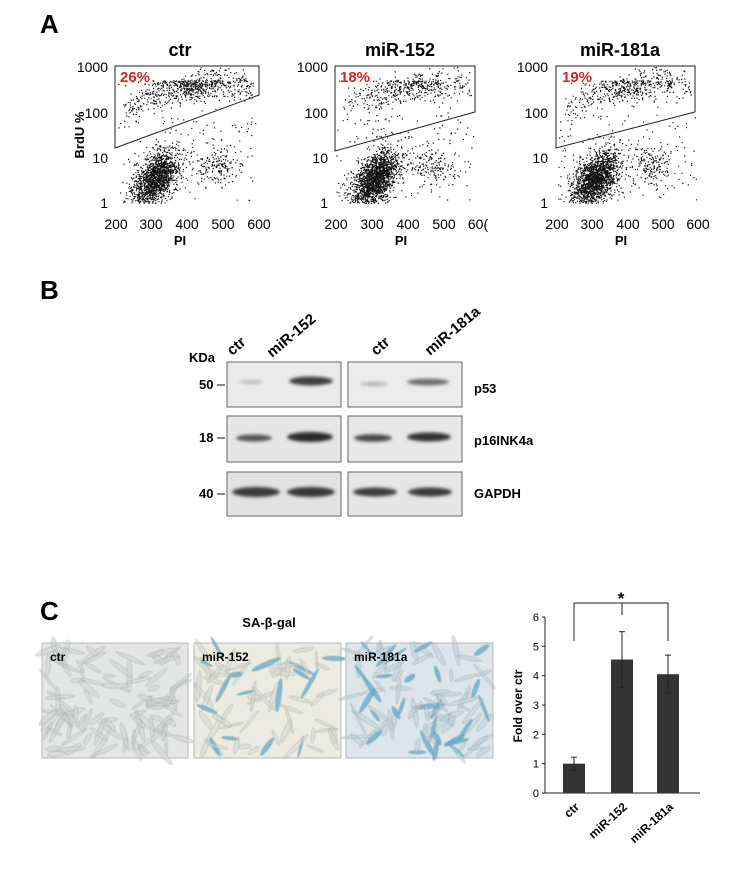 This screenshot has height=881, width=750. What do you see at coordinates (536, 765) in the screenshot?
I see `y-tick-label: 1` at bounding box center [536, 765].